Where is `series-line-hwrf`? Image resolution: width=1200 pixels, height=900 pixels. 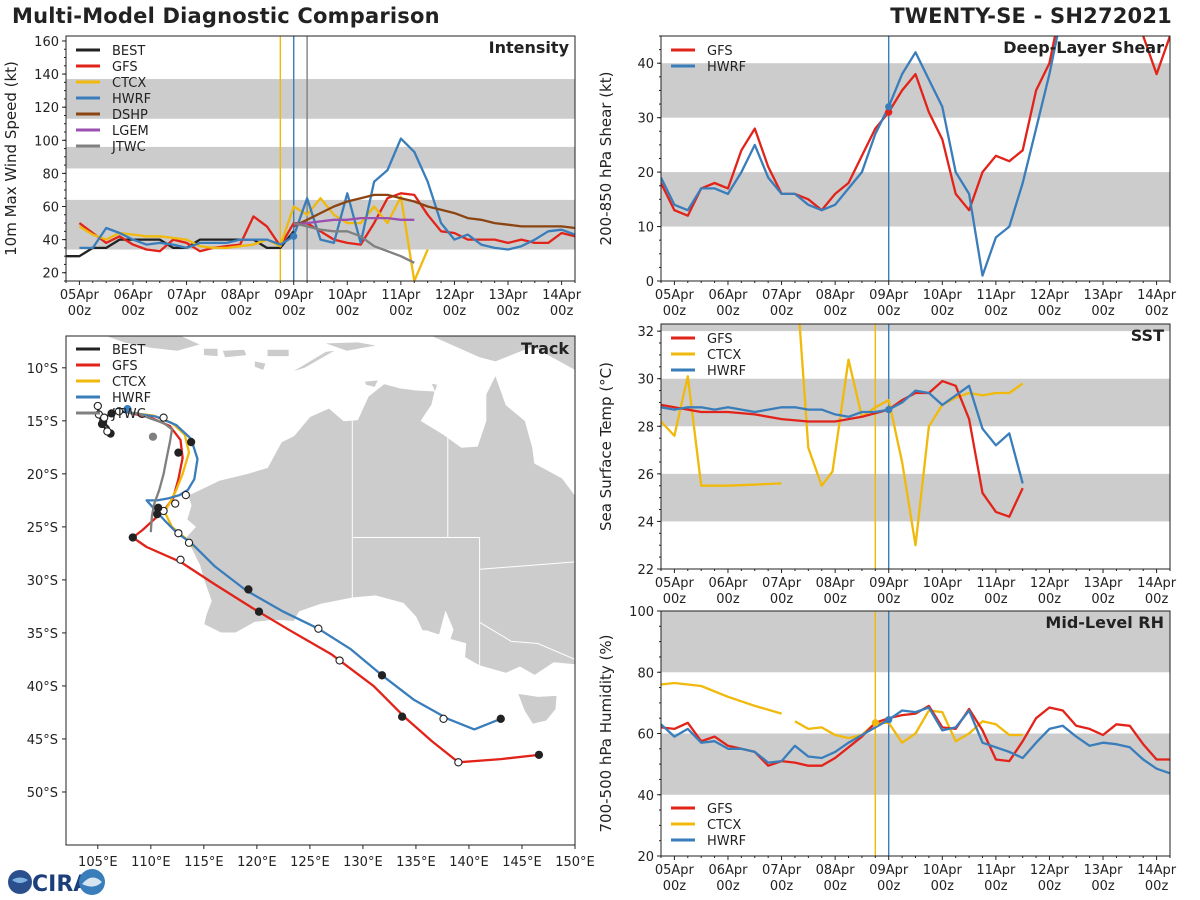
series-line-hwrf is located at coordinates (860, 156).